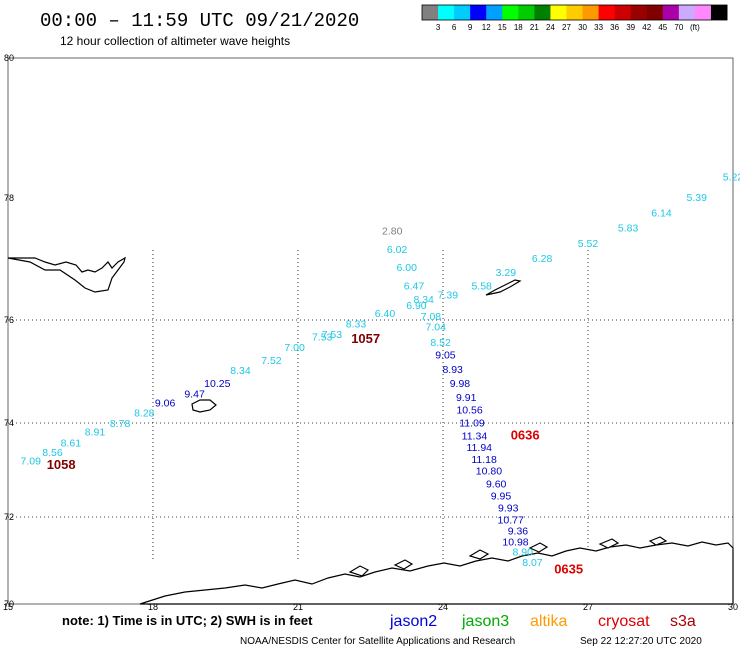  What do you see at coordinates (646, 27) in the screenshot?
I see `colorbar-label: 42` at bounding box center [646, 27].